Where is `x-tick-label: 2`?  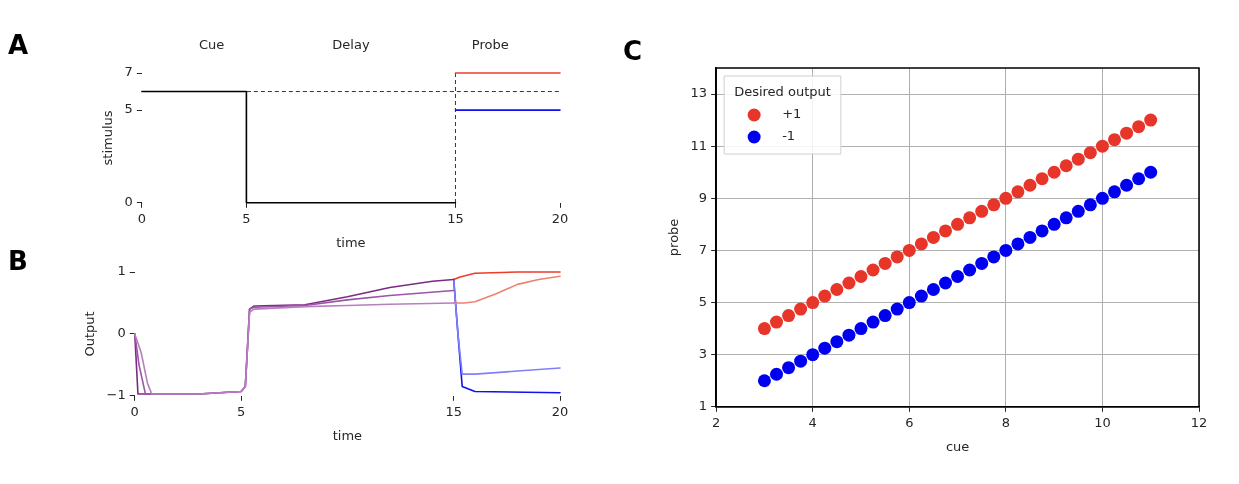
x-tick-label: 2 is located at coordinates (716, 422).